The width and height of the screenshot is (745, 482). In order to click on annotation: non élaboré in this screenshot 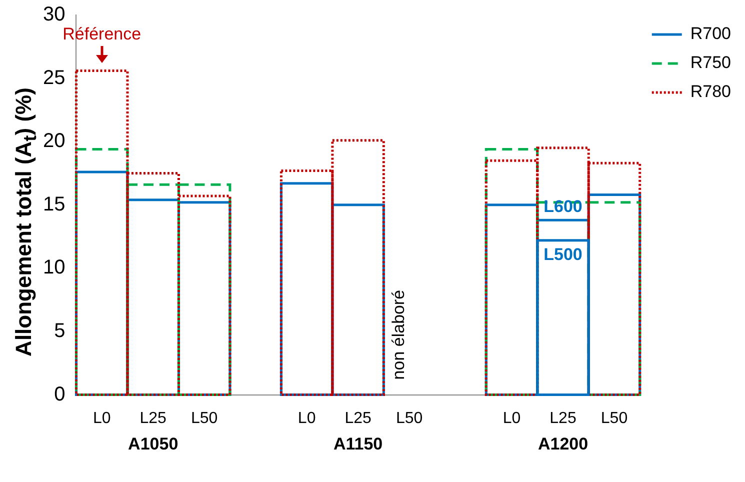, I will do `click(398, 335)`.